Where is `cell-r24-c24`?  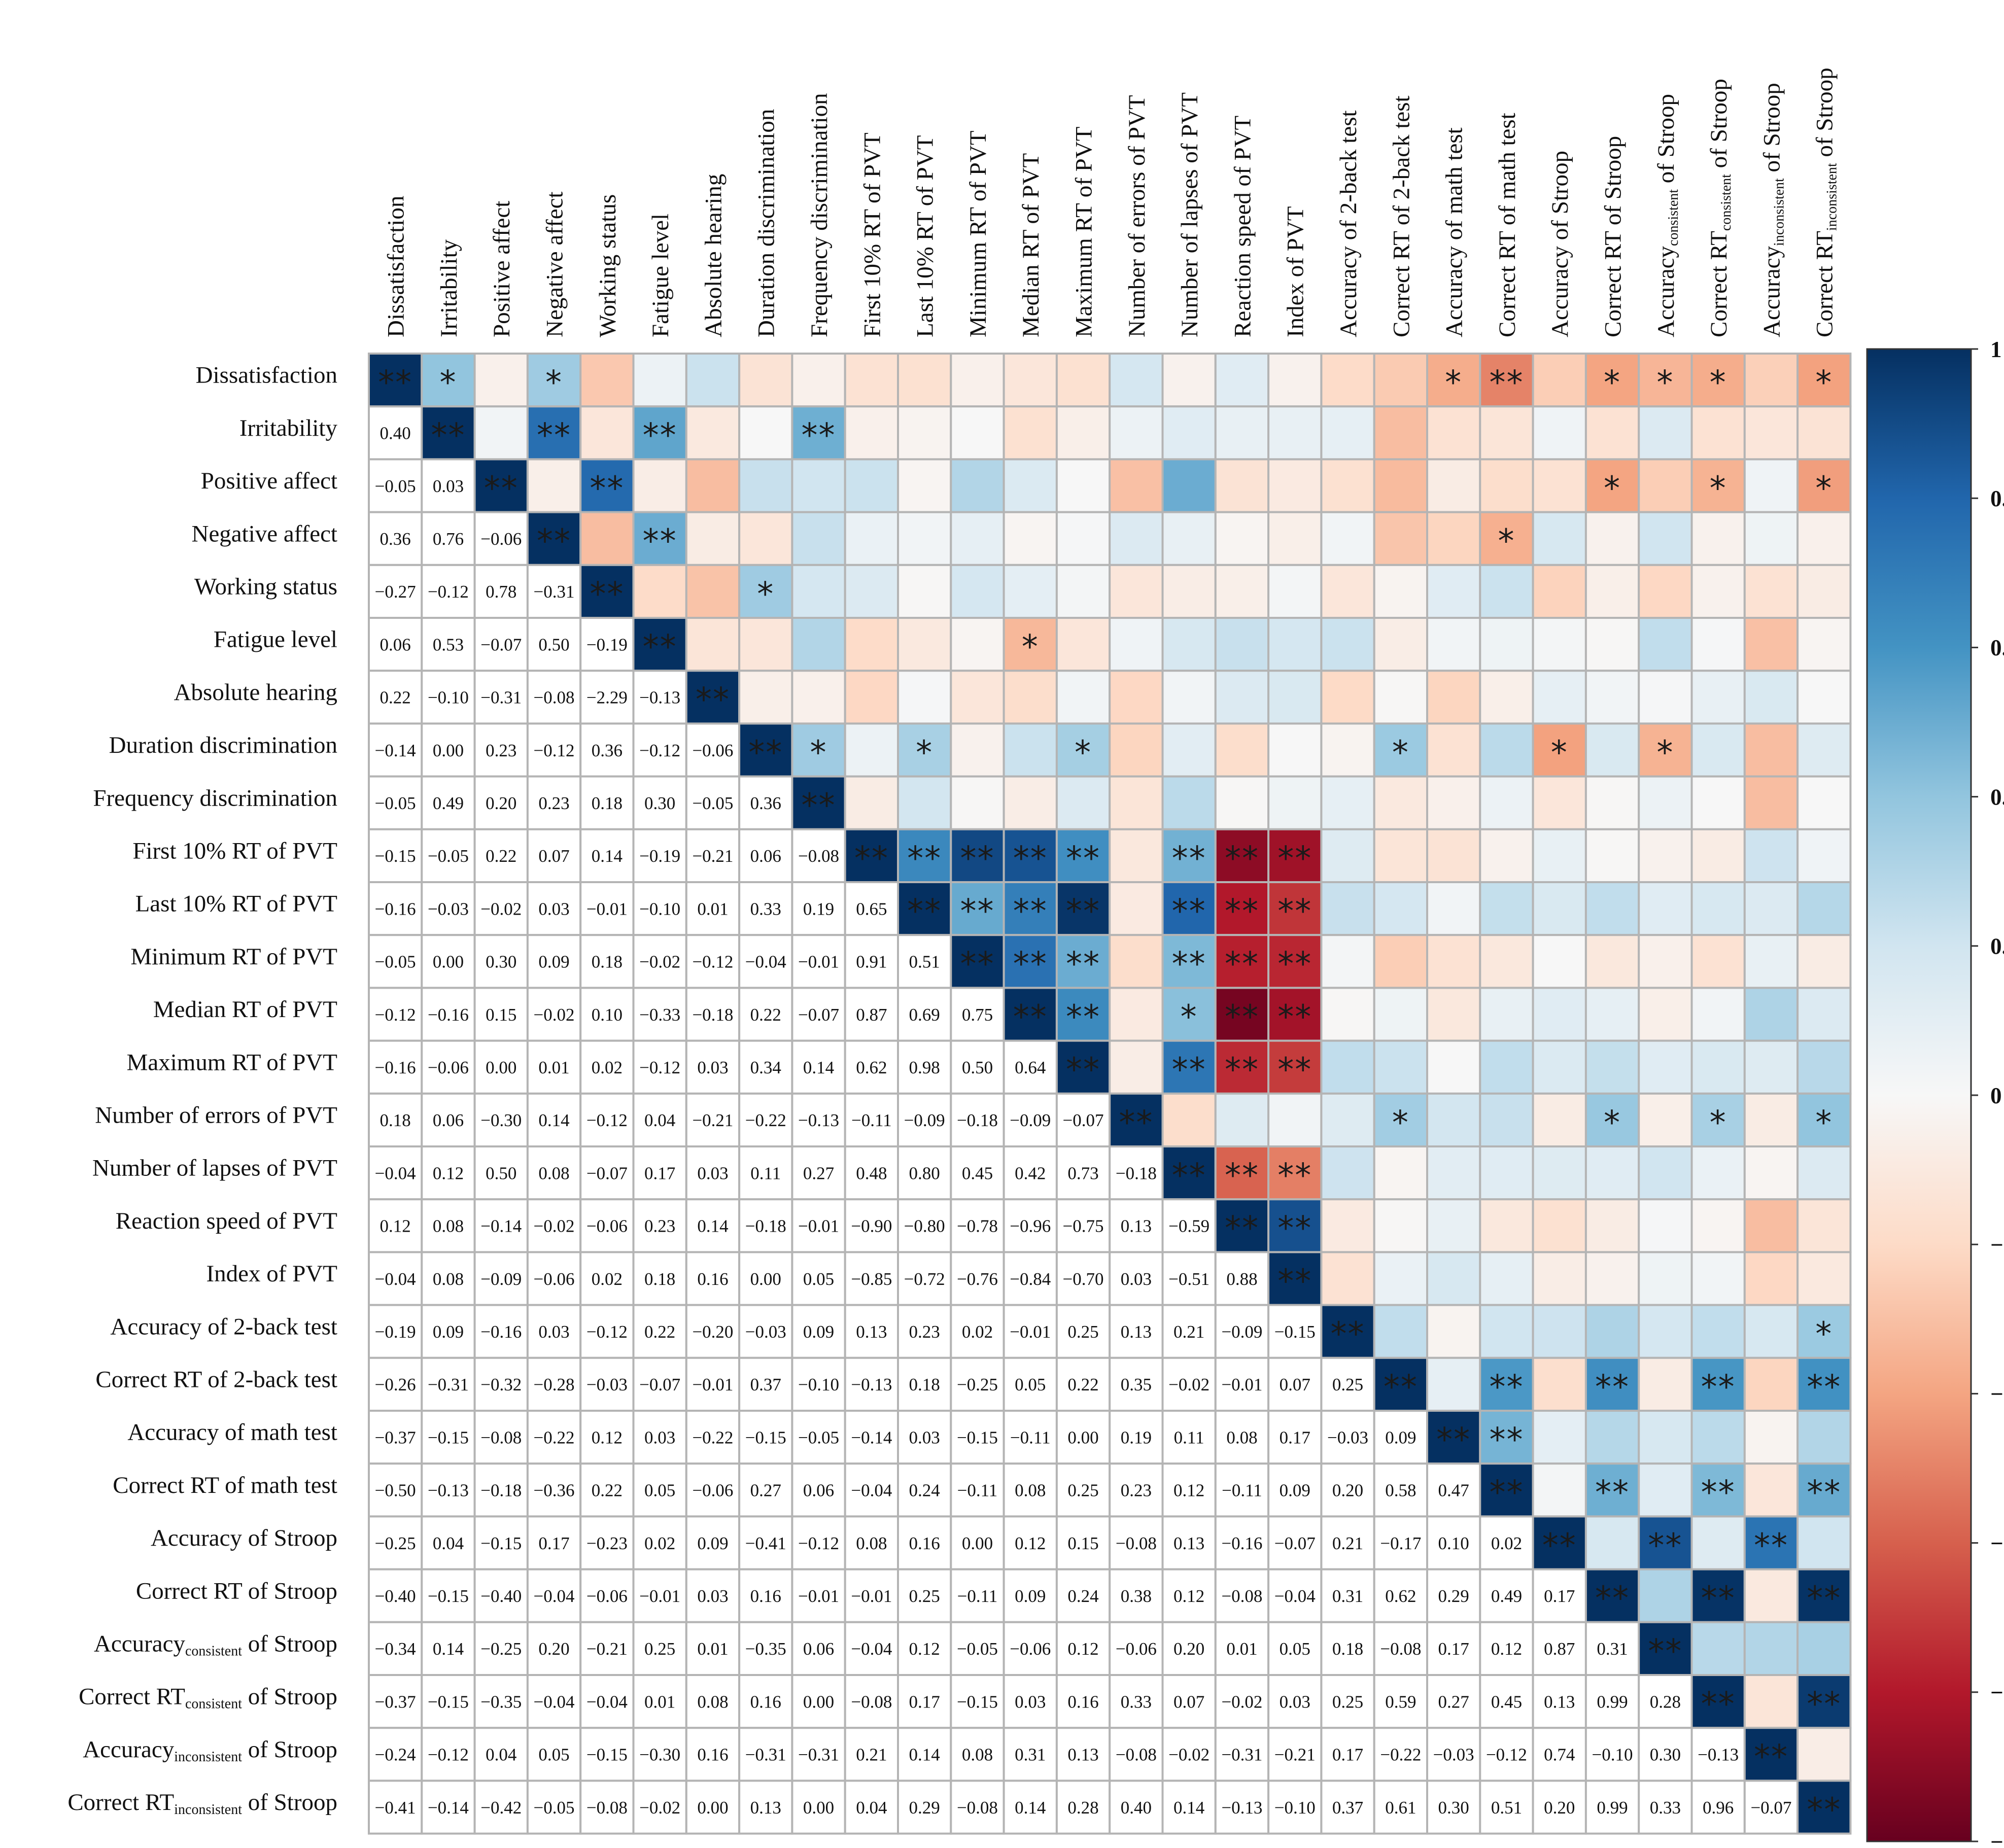
cell-r24-c24 is located at coordinates (1665, 1649).